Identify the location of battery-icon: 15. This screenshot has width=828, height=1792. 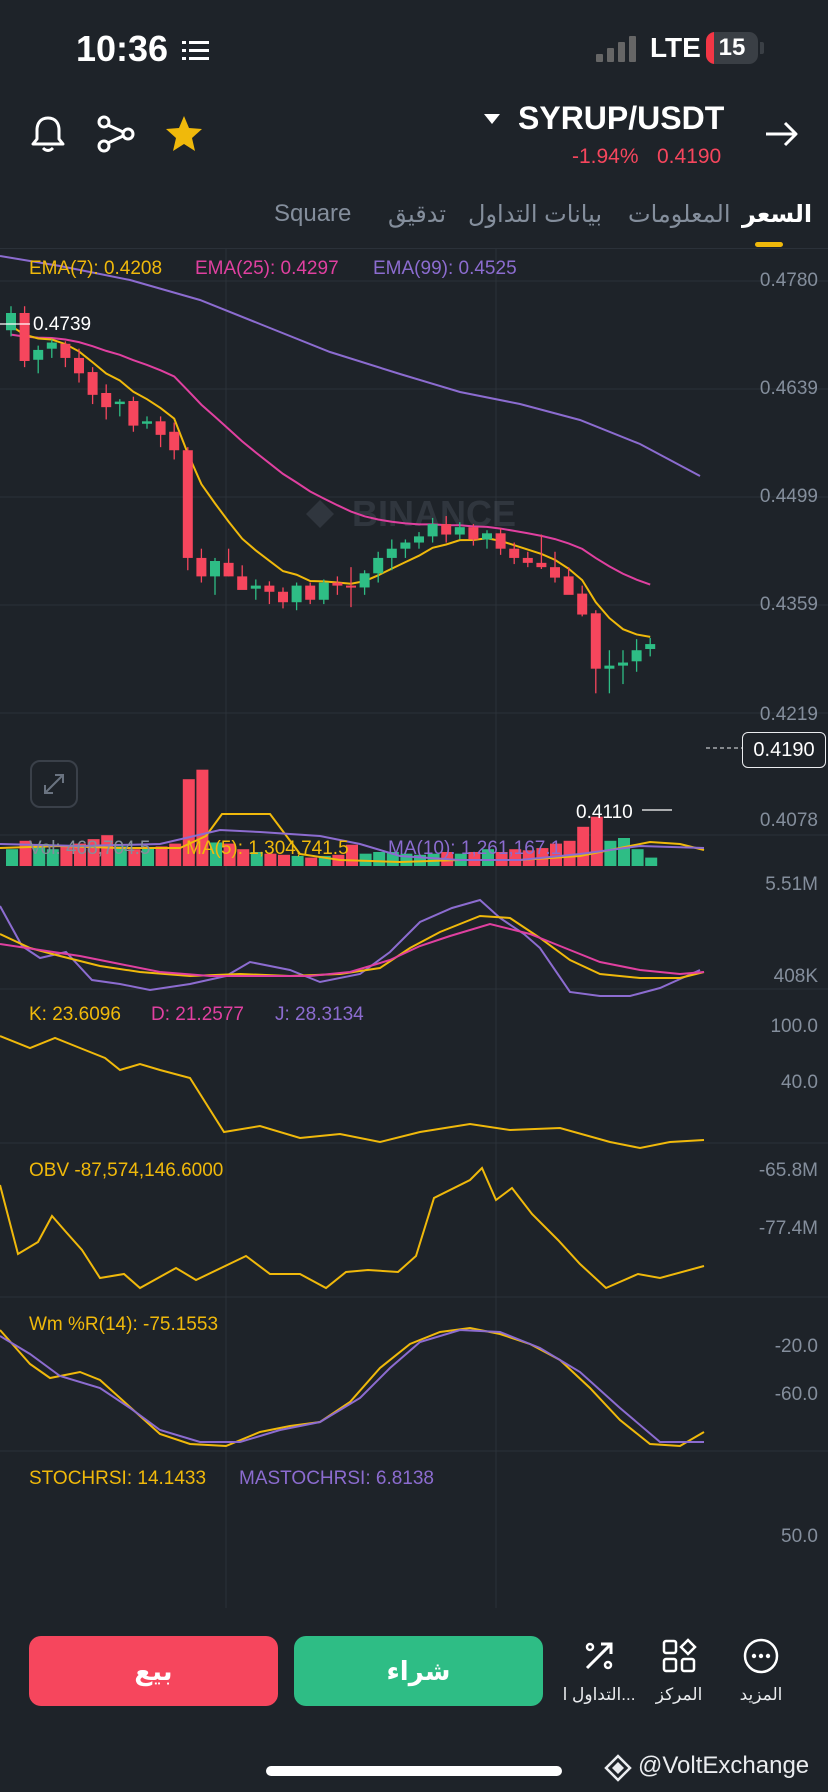
(732, 48).